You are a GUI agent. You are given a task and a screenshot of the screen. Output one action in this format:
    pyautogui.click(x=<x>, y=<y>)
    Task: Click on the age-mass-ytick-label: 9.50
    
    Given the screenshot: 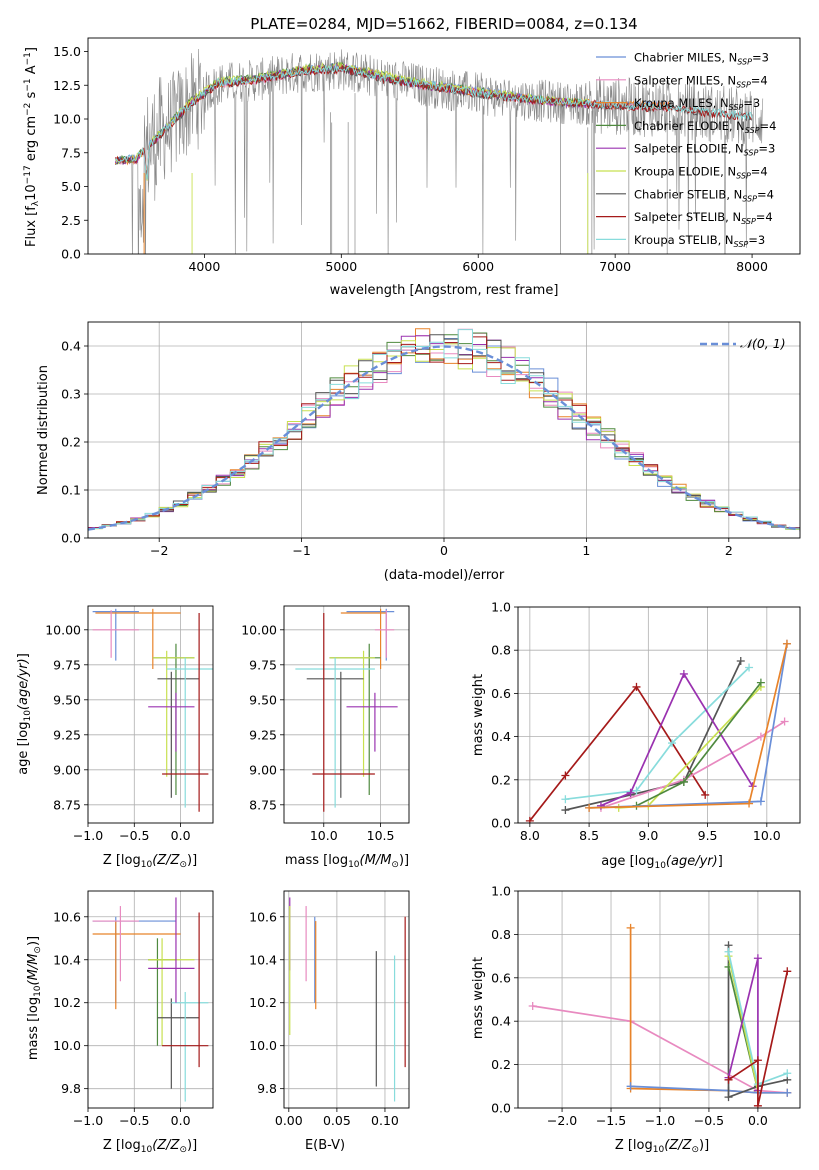 What is the action you would take?
    pyautogui.click(x=263, y=699)
    